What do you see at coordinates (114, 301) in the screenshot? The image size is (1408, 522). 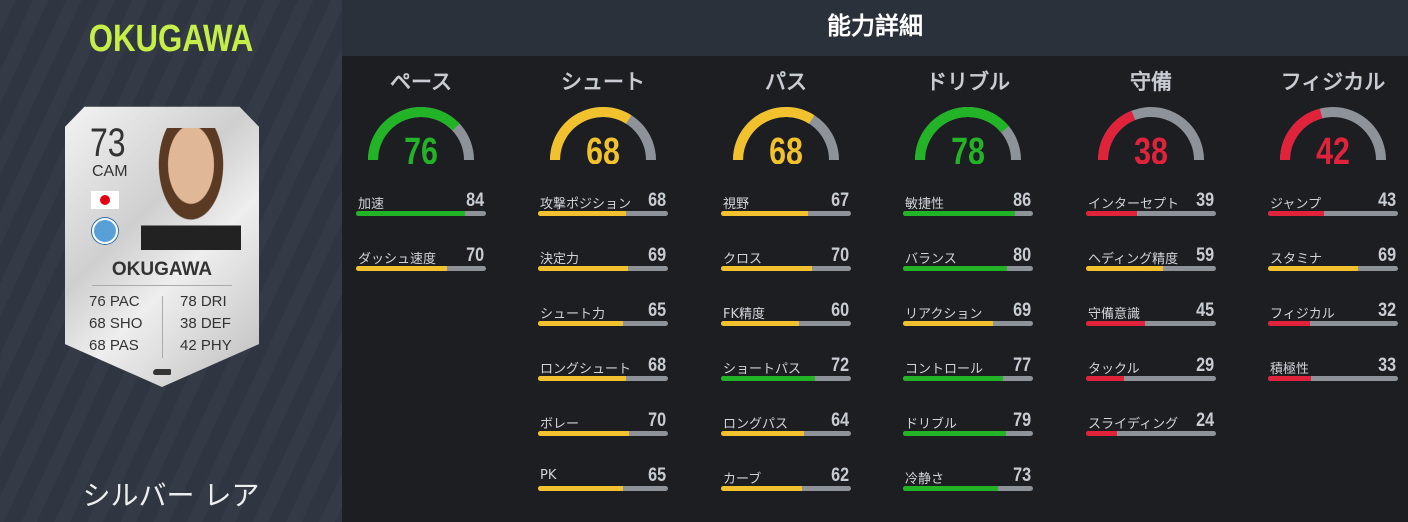 I see `card-stat: 76 PAC` at bounding box center [114, 301].